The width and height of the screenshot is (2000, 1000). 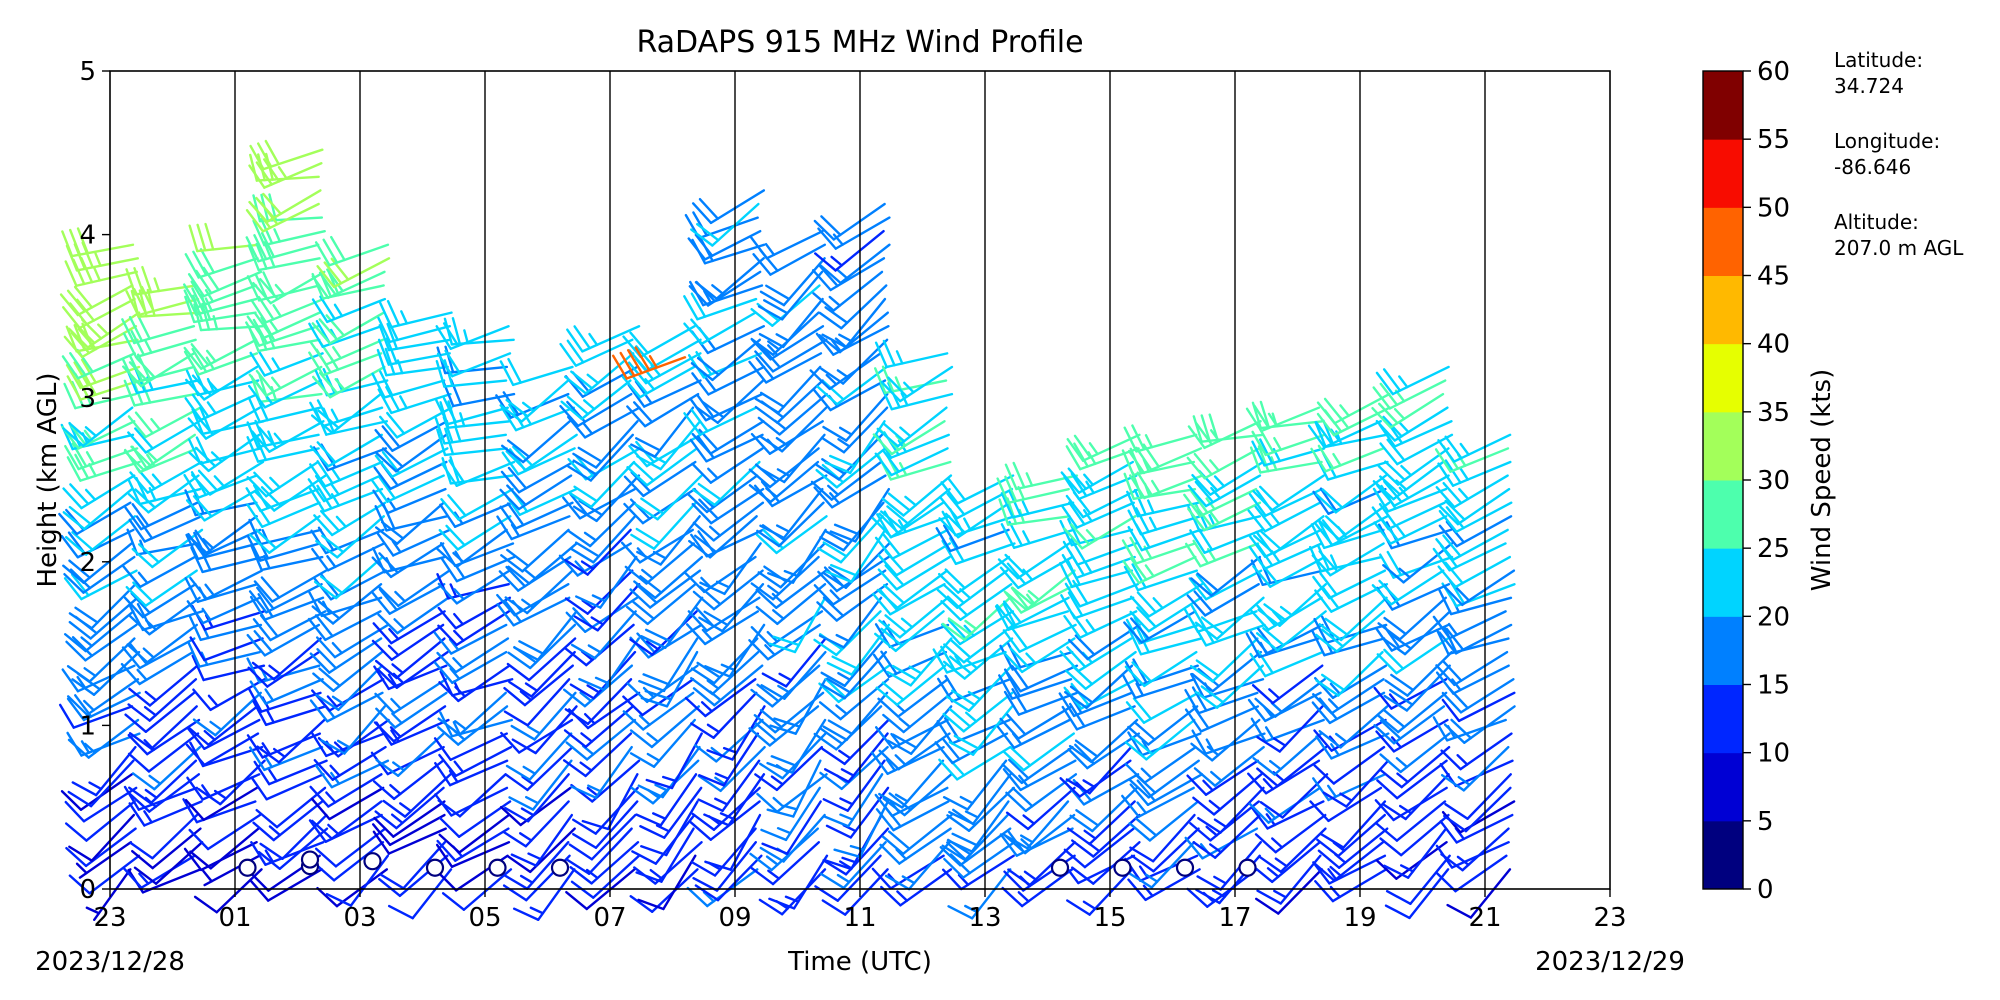 What do you see at coordinates (1060, 867) in the screenshot?
I see `calm-circle` at bounding box center [1060, 867].